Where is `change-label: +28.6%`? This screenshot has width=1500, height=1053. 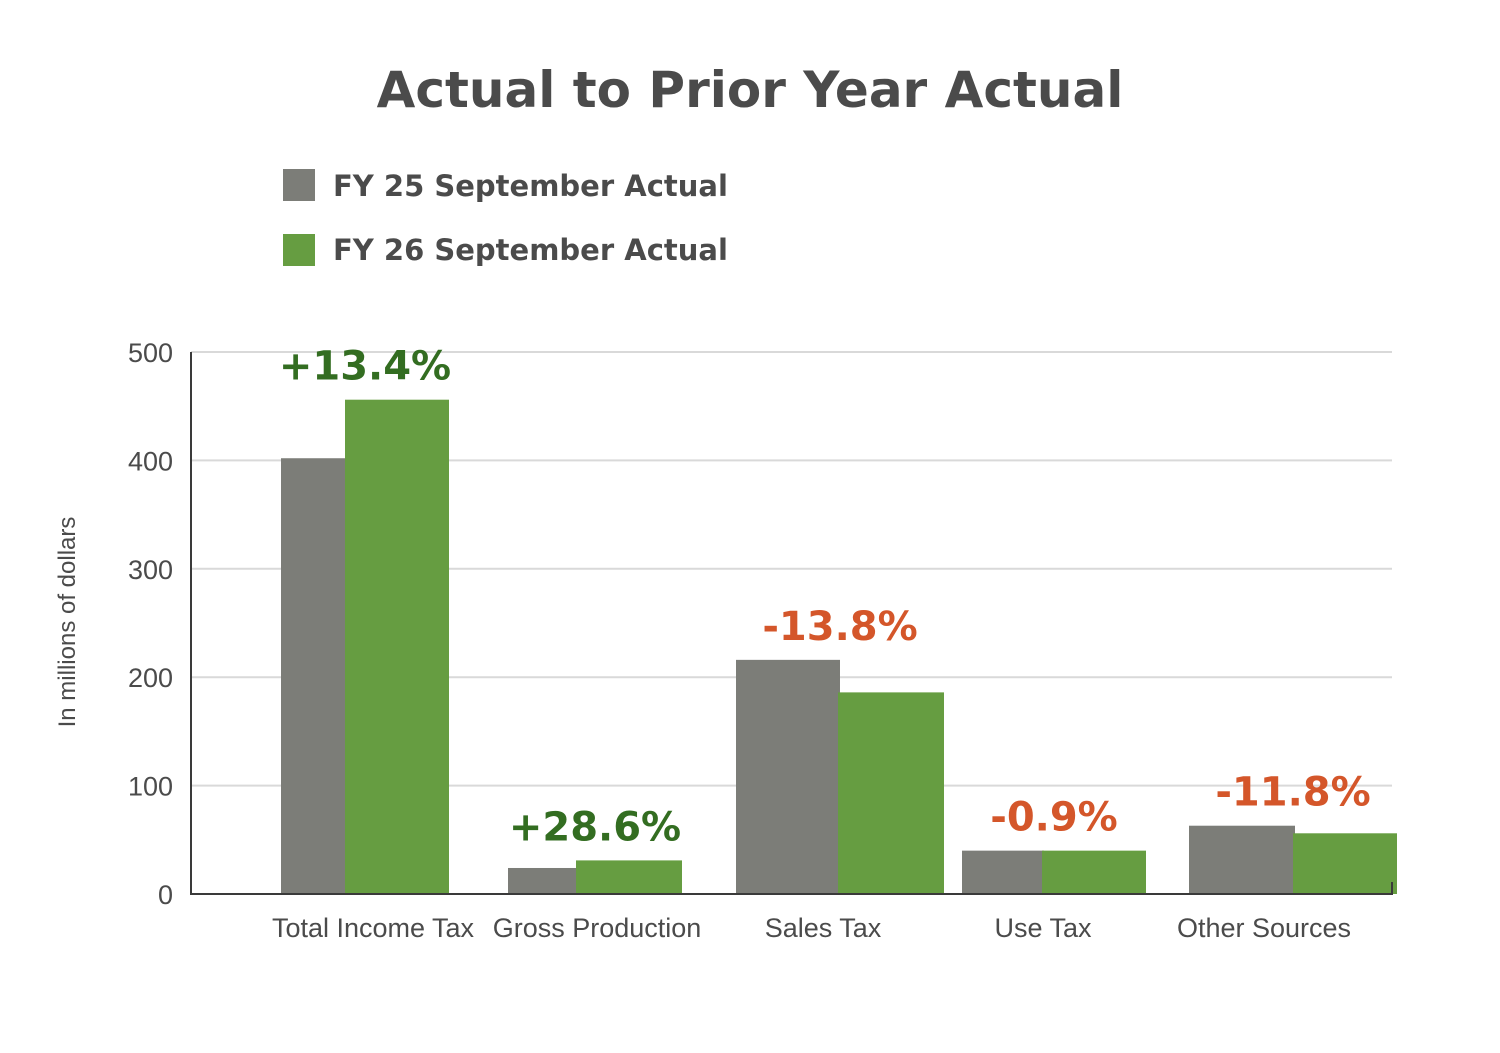 change-label: +28.6% is located at coordinates (595, 827).